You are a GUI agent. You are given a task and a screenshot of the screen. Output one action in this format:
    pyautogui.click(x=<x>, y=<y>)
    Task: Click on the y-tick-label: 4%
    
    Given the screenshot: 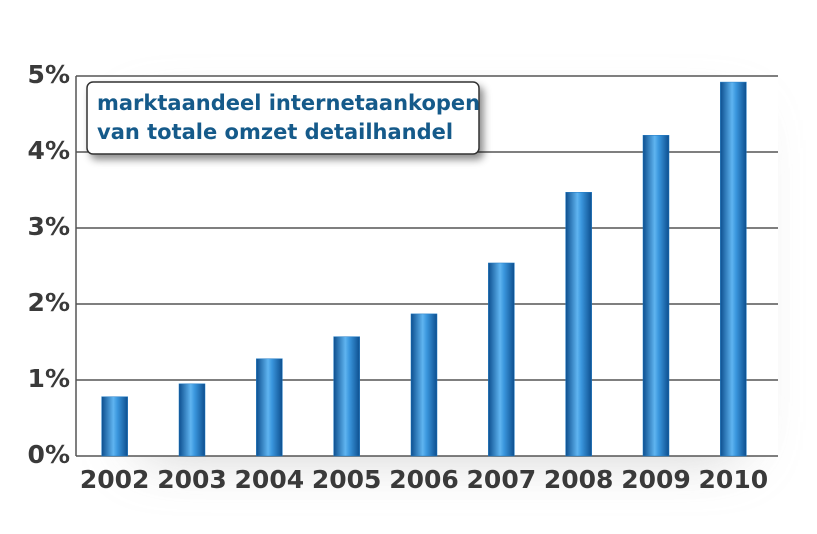 What is the action you would take?
    pyautogui.click(x=49, y=150)
    